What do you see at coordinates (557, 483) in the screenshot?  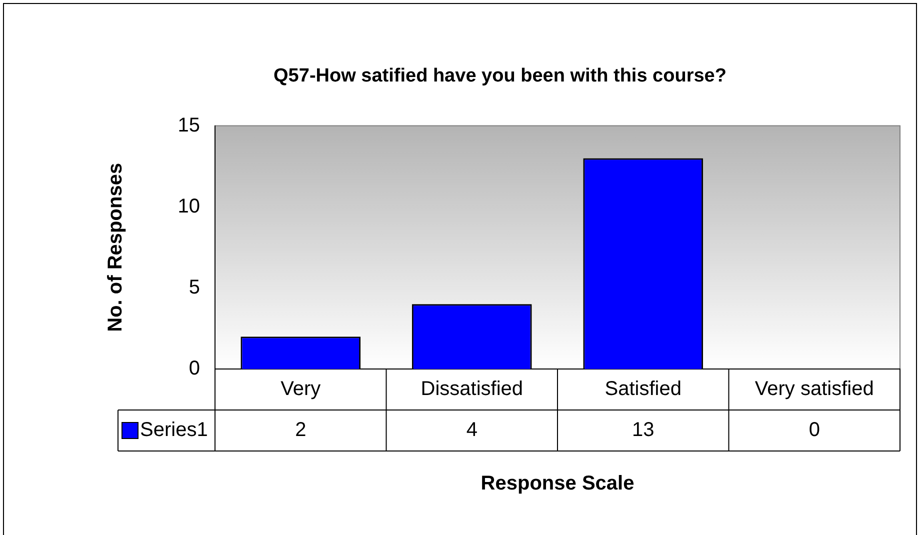 I see `x-axis-title: Response Scale` at bounding box center [557, 483].